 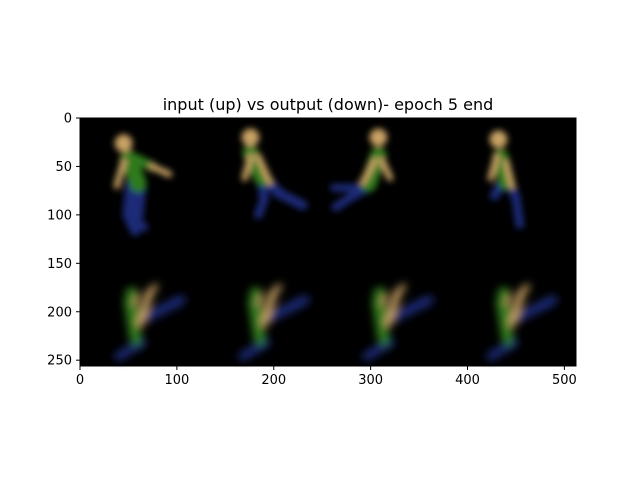 I want to click on y-tick-label: 50, so click(x=63, y=167).